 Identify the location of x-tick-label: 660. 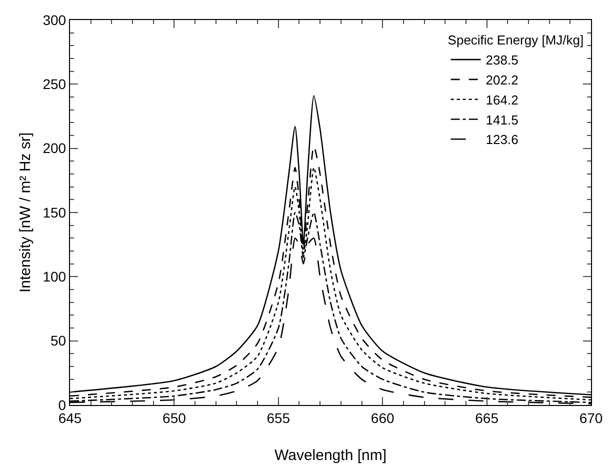
(382, 418).